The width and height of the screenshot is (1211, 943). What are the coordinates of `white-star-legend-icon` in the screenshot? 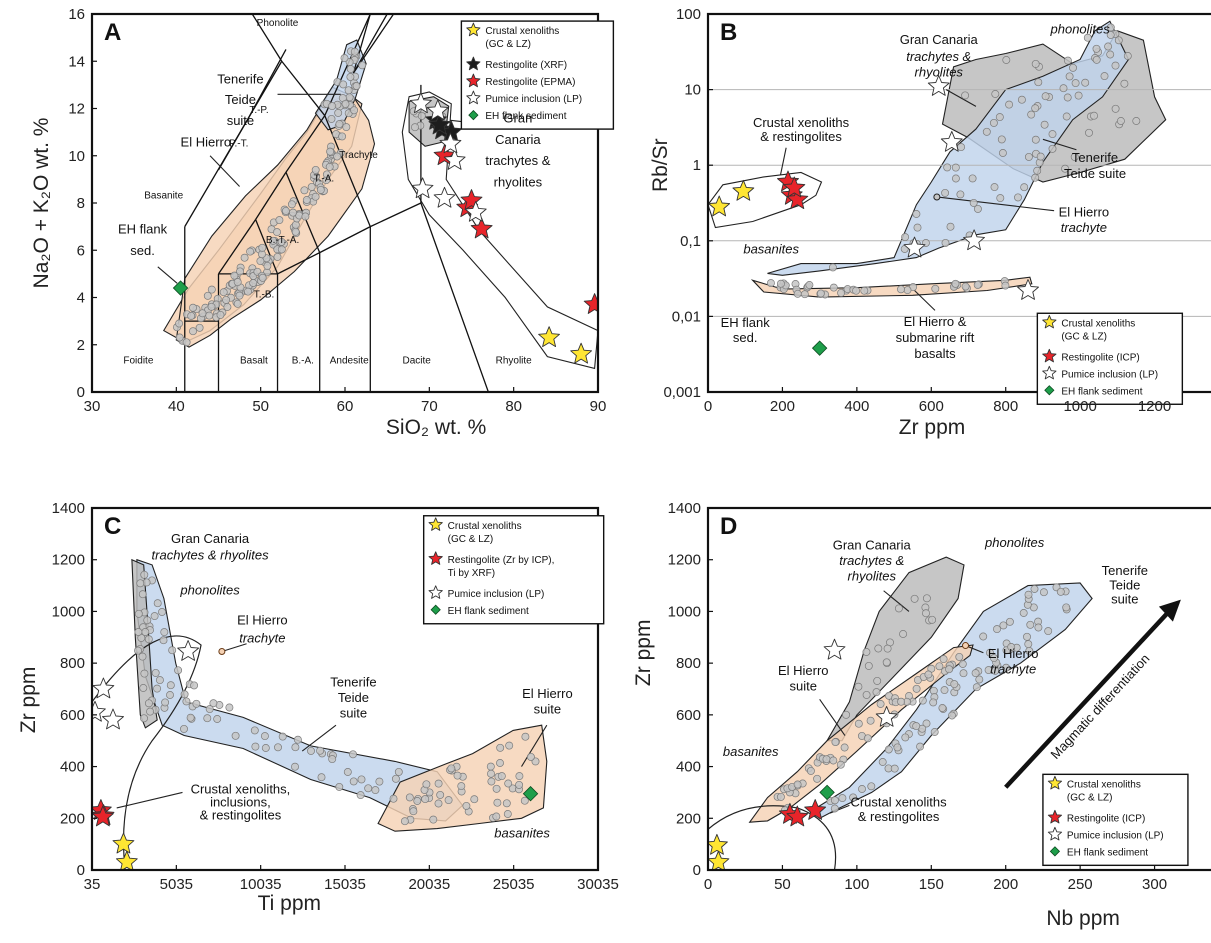 It's located at (435, 592).